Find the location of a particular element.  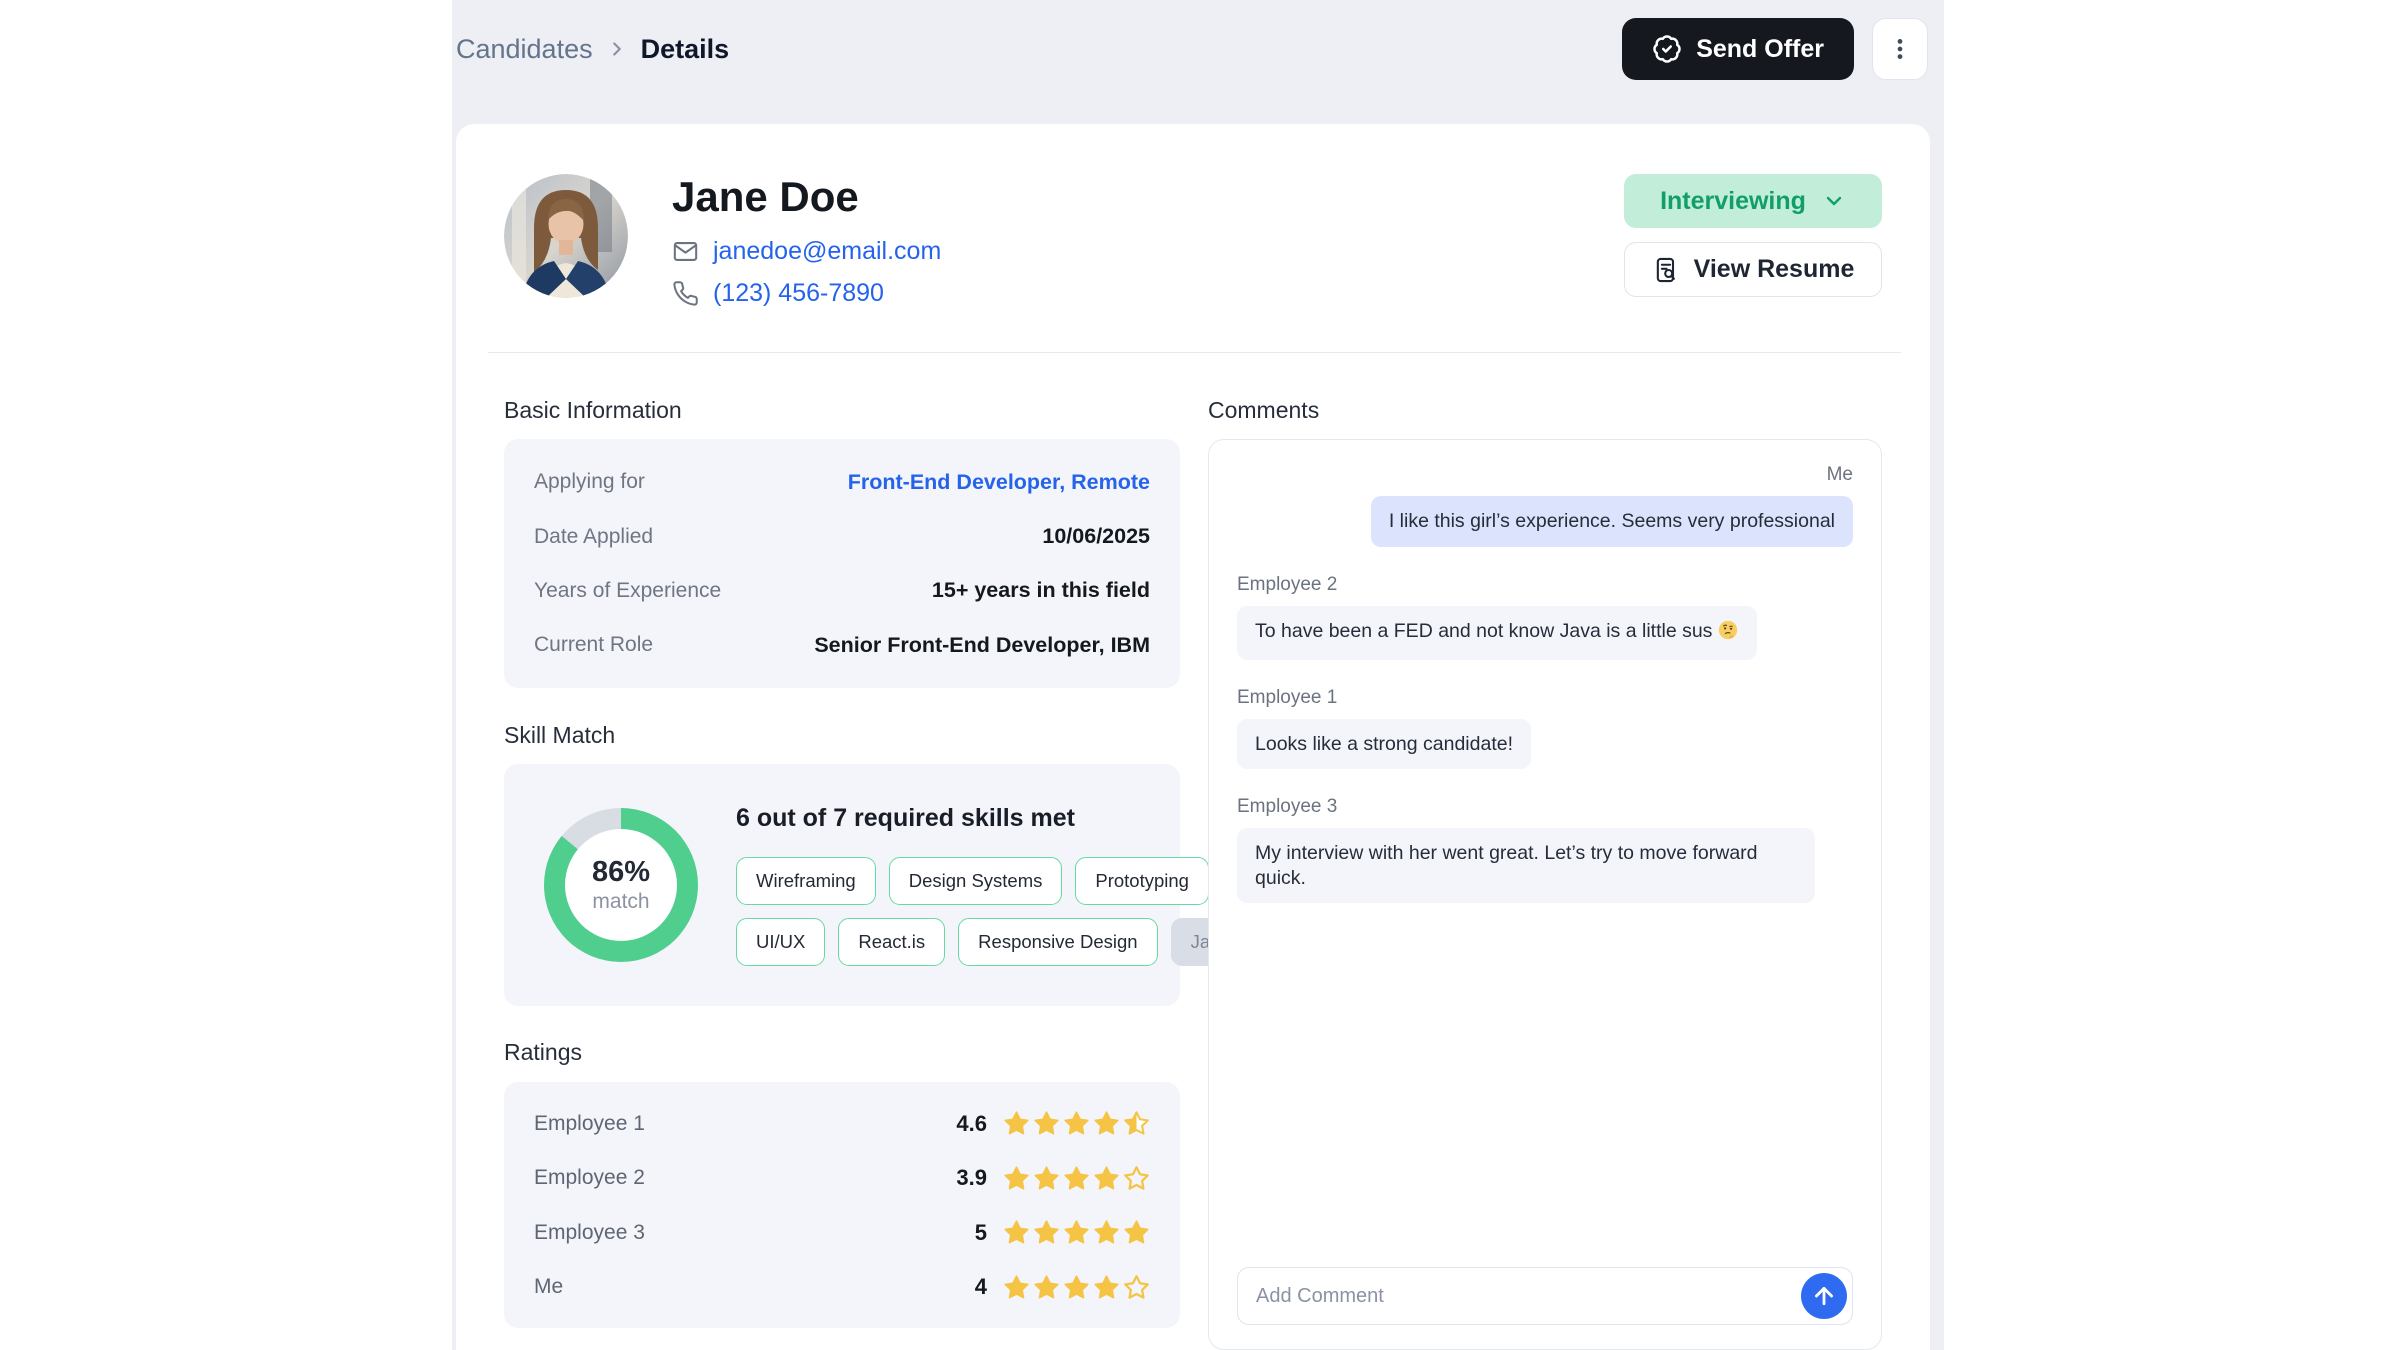

rating-right: 4 is located at coordinates (1062, 1287).